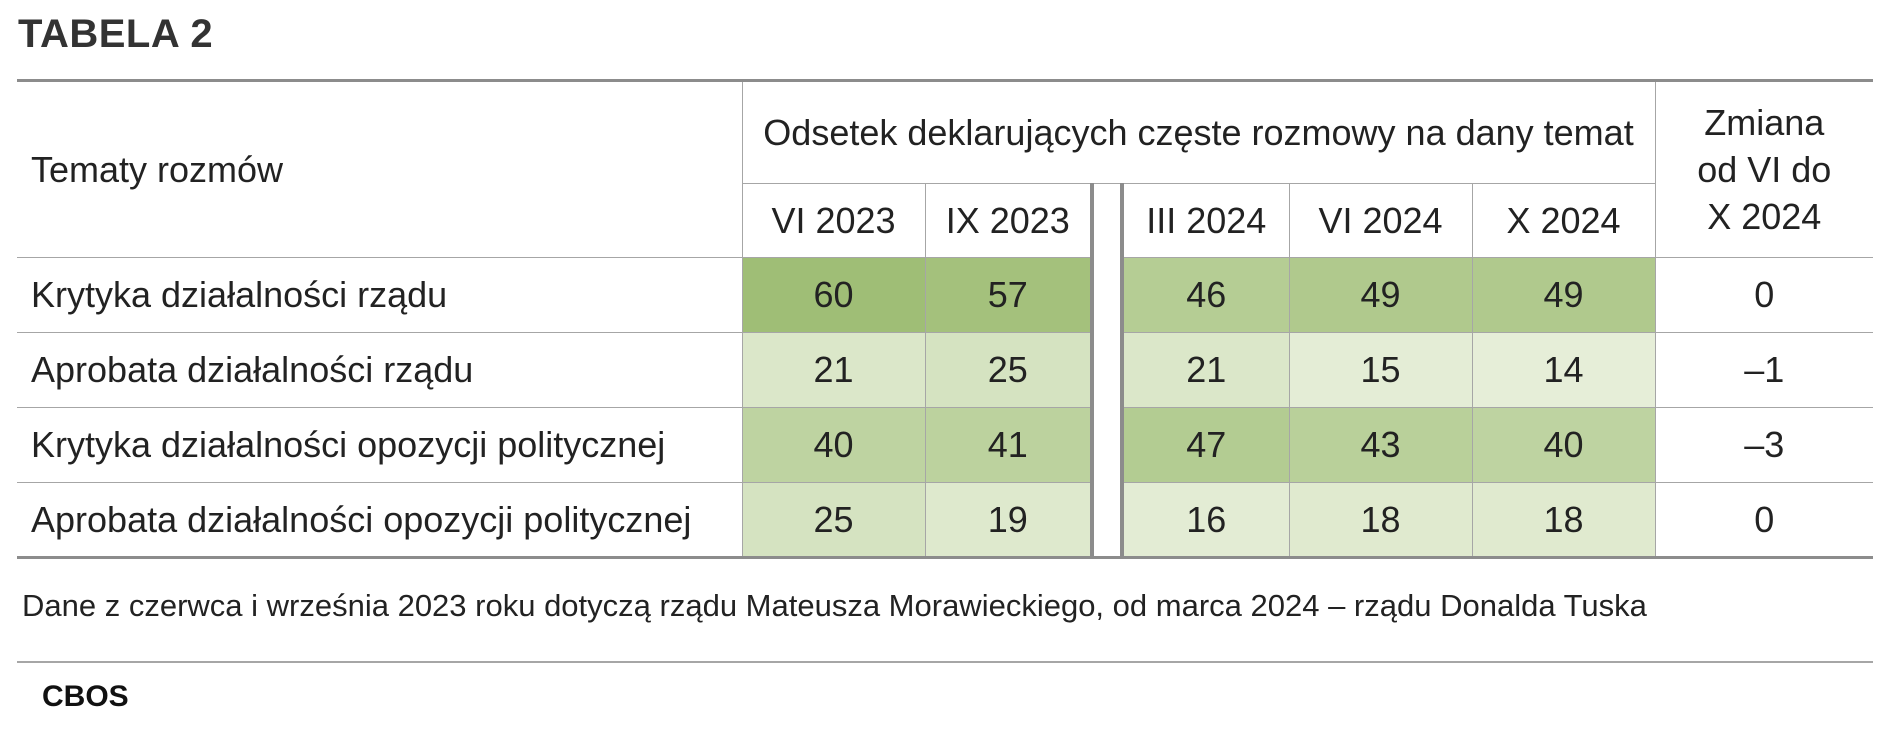  I want to click on change-header-line: od VI do, so click(1764, 169).